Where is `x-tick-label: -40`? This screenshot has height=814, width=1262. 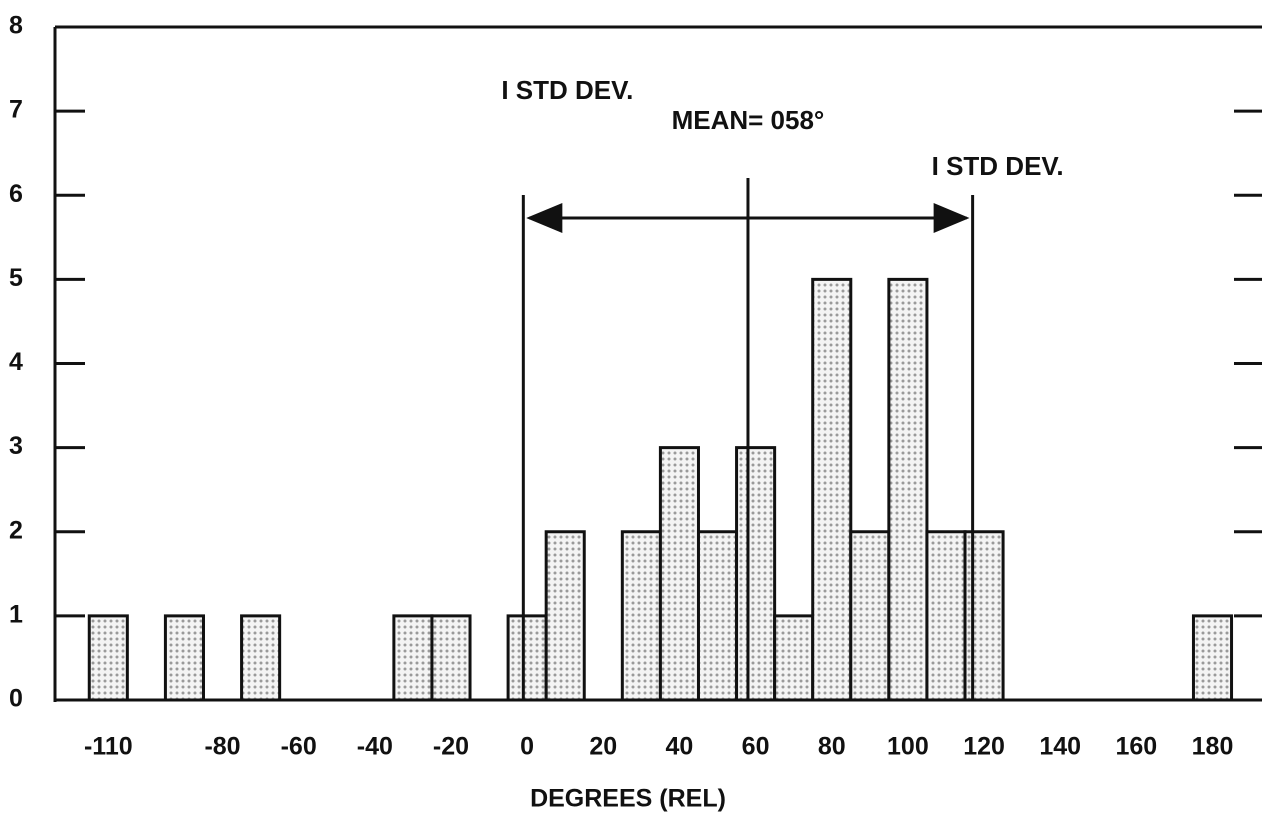 x-tick-label: -40 is located at coordinates (375, 747).